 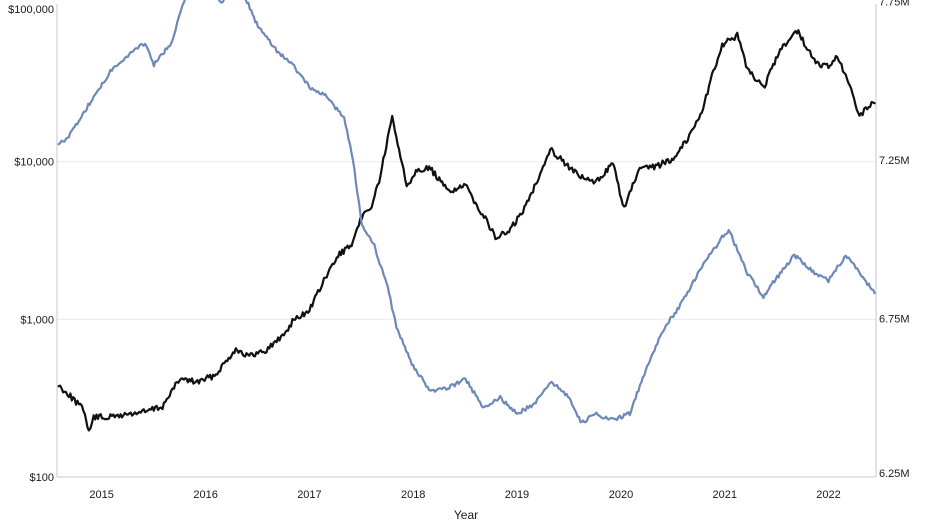 I want to click on left-axis-tick-label: $10,000, so click(x=34, y=163).